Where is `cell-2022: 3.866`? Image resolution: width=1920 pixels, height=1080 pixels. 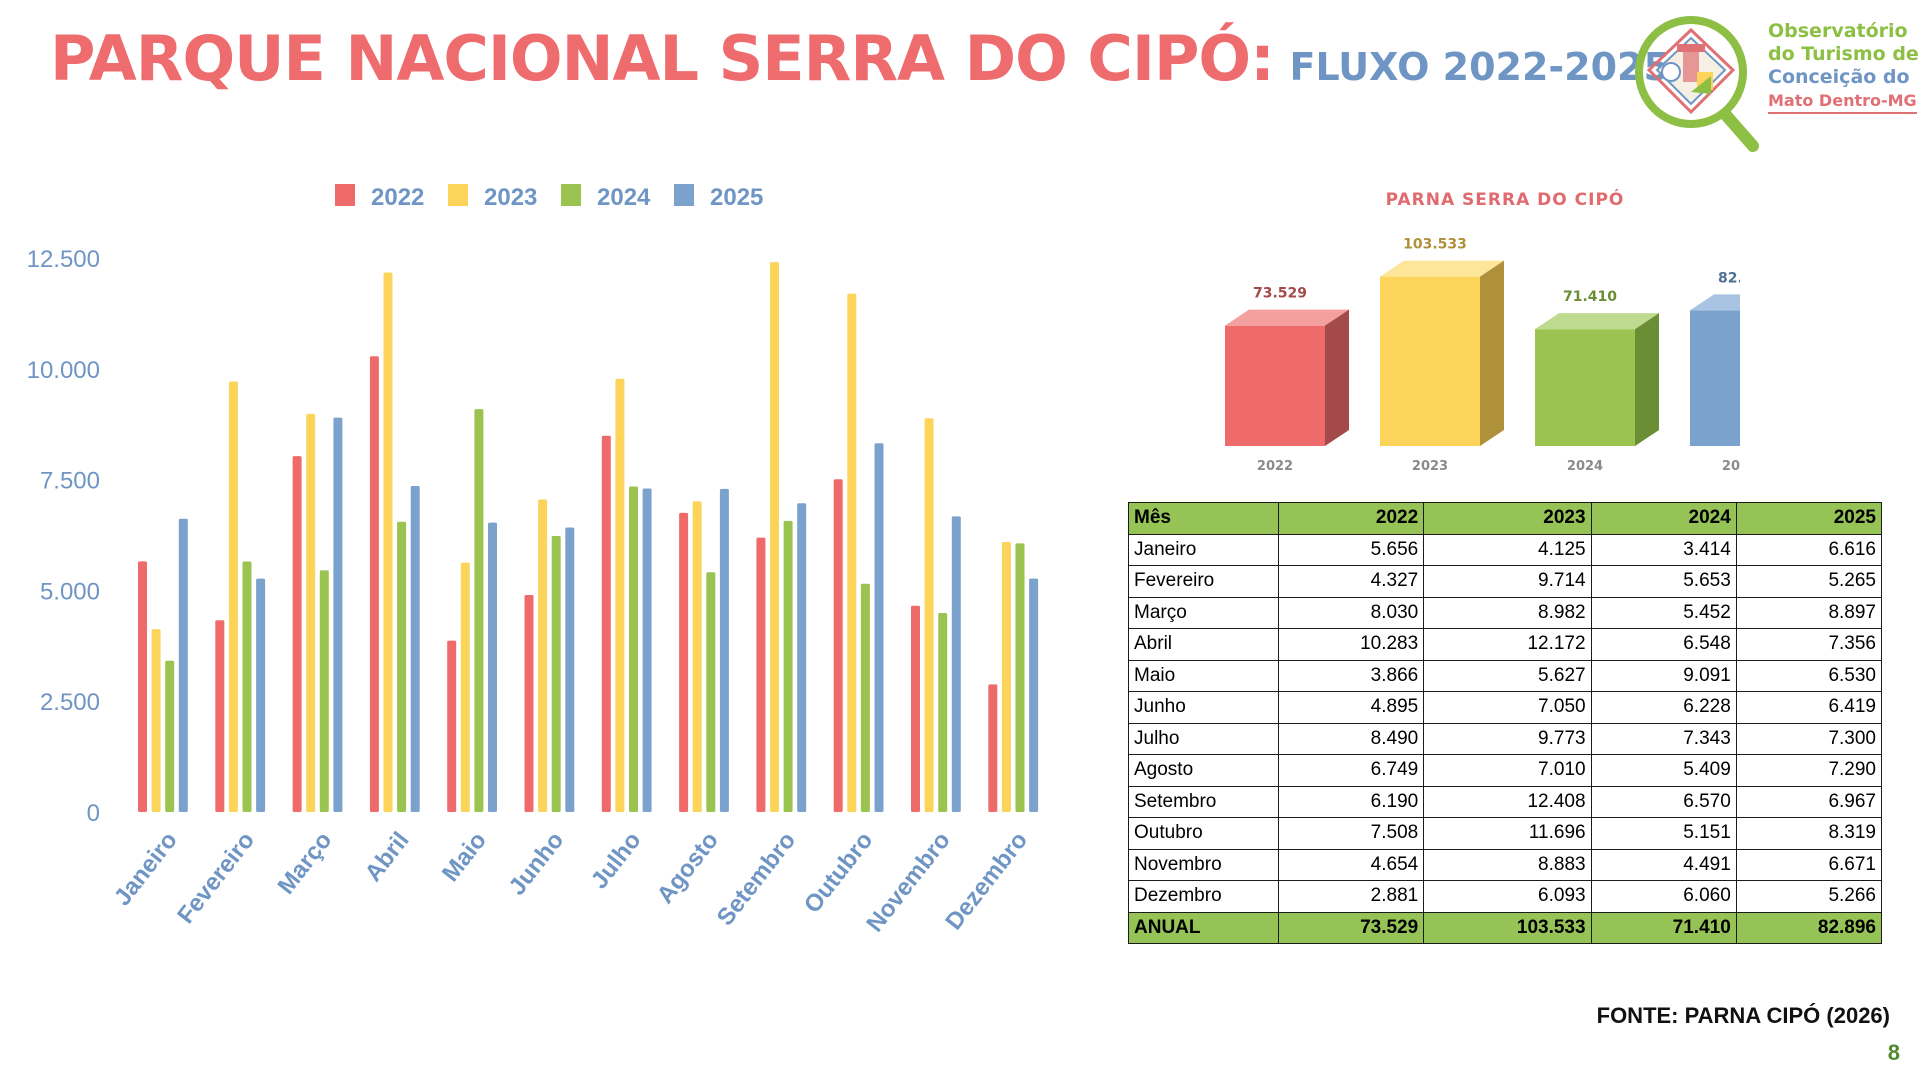 cell-2022: 3.866 is located at coordinates (1351, 675).